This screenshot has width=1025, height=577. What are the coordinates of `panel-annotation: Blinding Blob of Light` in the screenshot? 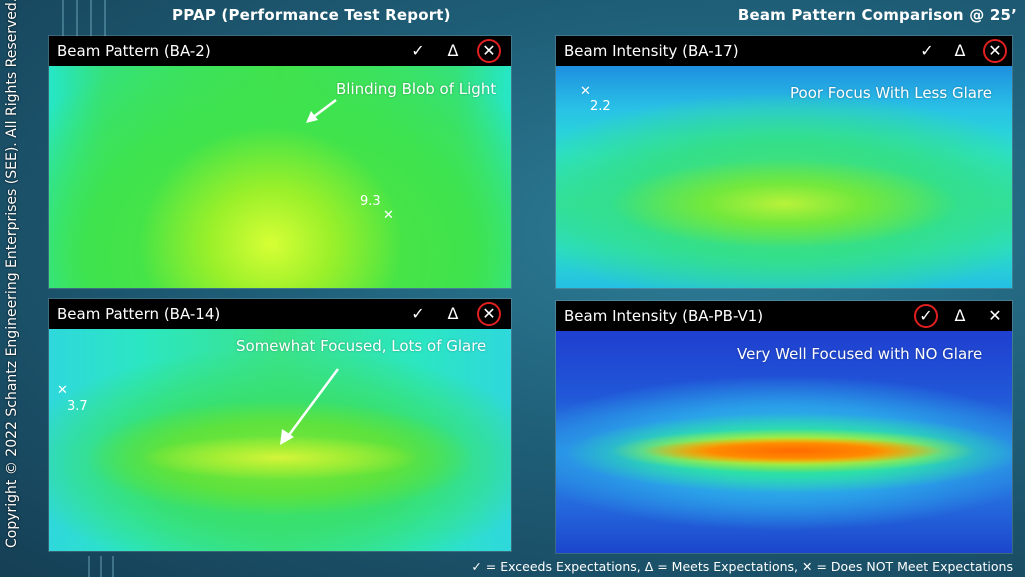 It's located at (416, 89).